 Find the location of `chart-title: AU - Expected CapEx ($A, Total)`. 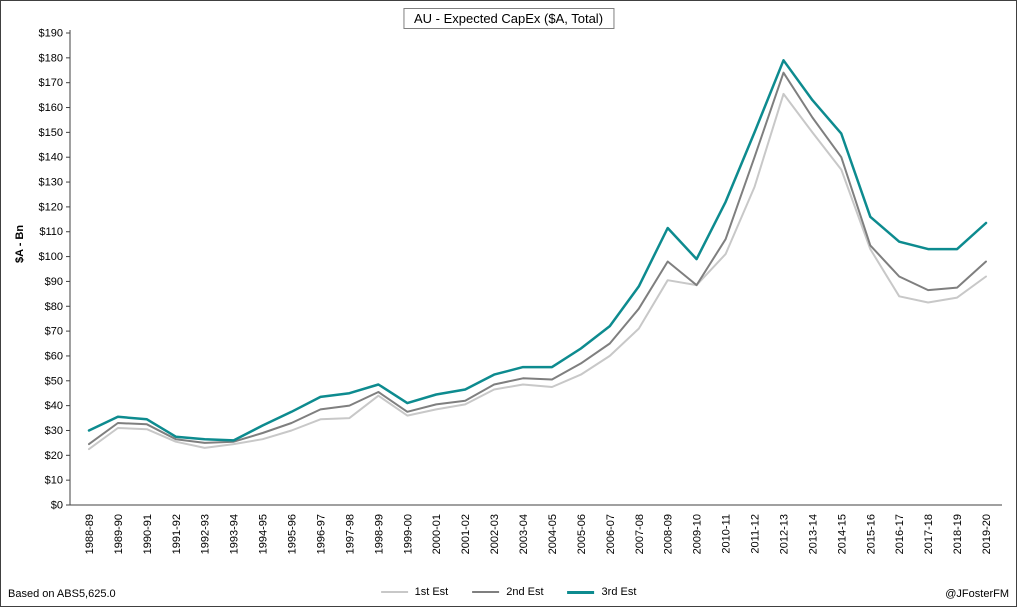

chart-title: AU - Expected CapEx ($A, Total) is located at coordinates (508, 18).